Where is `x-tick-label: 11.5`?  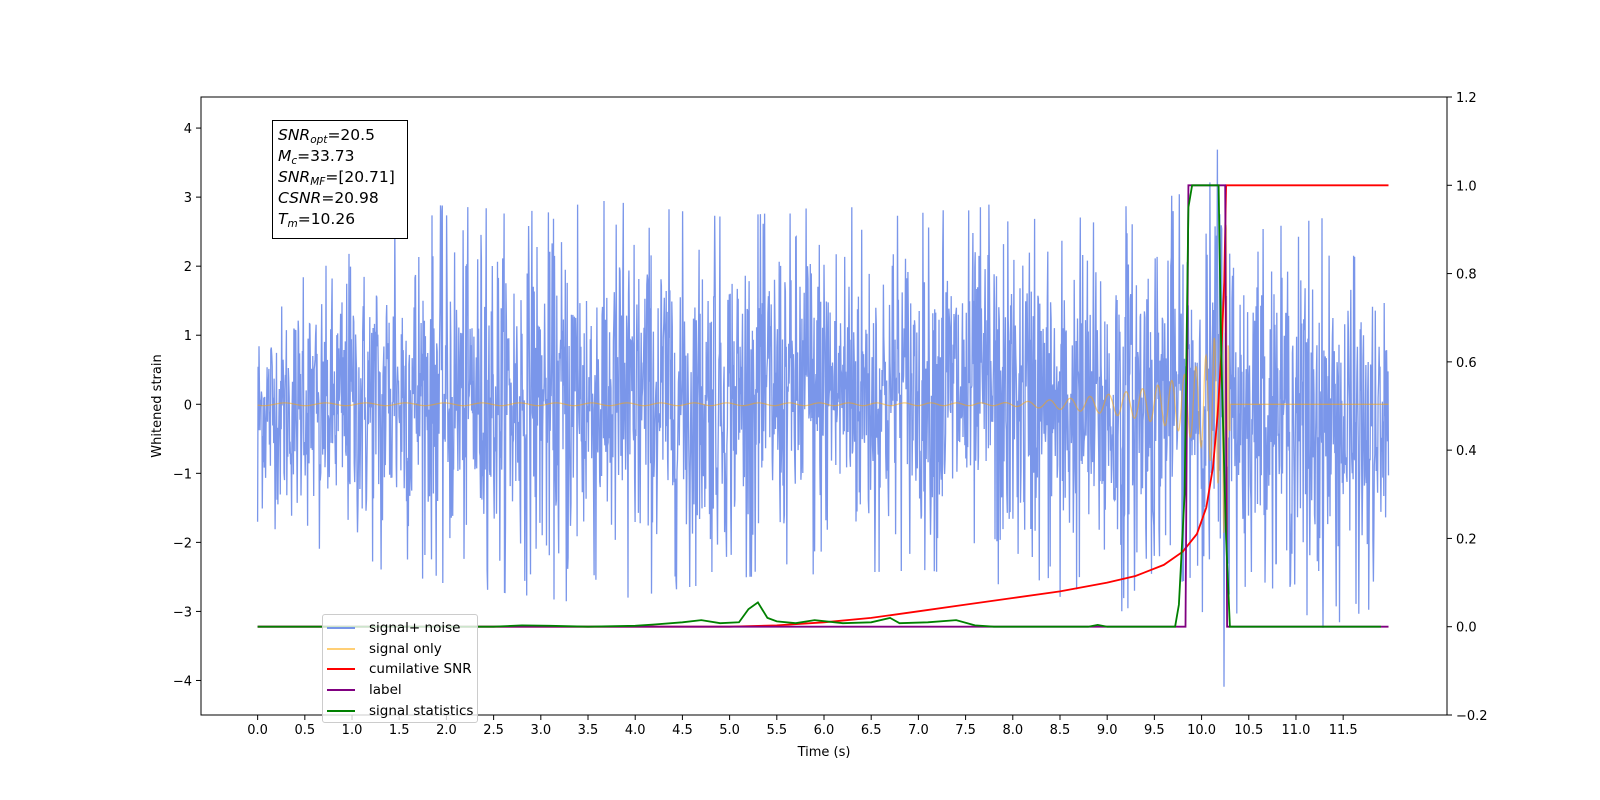 x-tick-label: 11.5 is located at coordinates (1343, 730).